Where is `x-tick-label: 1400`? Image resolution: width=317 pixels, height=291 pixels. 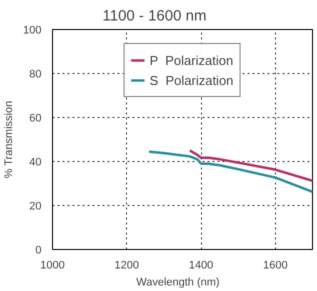
x-tick-label: 1400 is located at coordinates (201, 266).